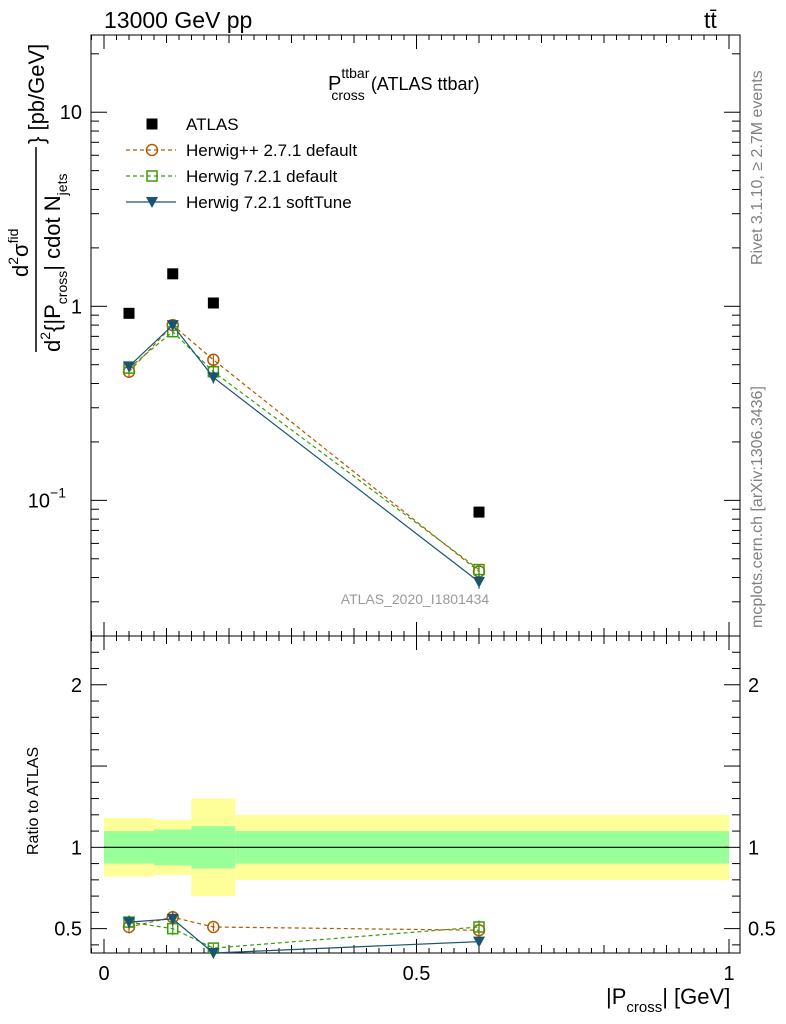 The width and height of the screenshot is (786, 1024). What do you see at coordinates (334, 84) in the screenshot?
I see `plot-title-main: P` at bounding box center [334, 84].